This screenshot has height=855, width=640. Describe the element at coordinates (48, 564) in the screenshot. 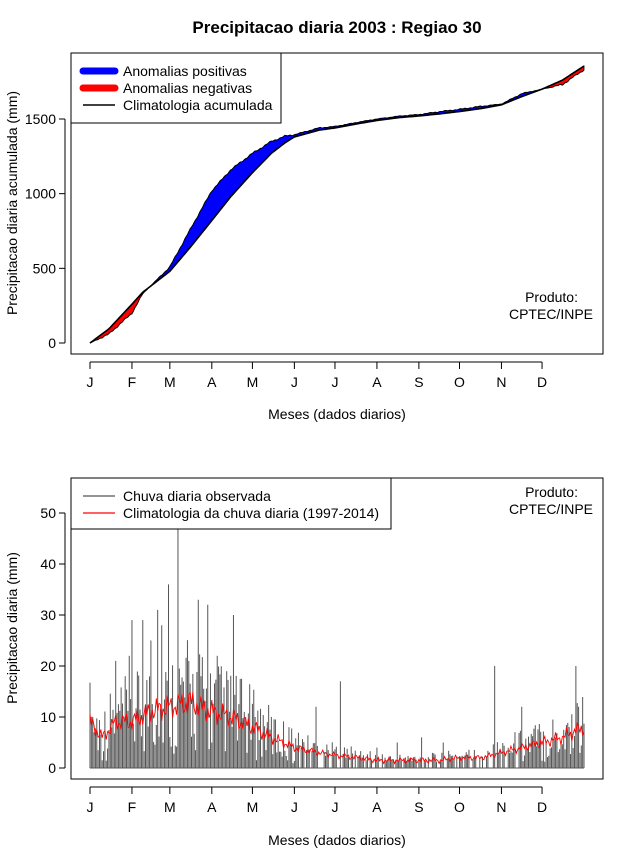

I see `y-tick-label: 40` at that location.